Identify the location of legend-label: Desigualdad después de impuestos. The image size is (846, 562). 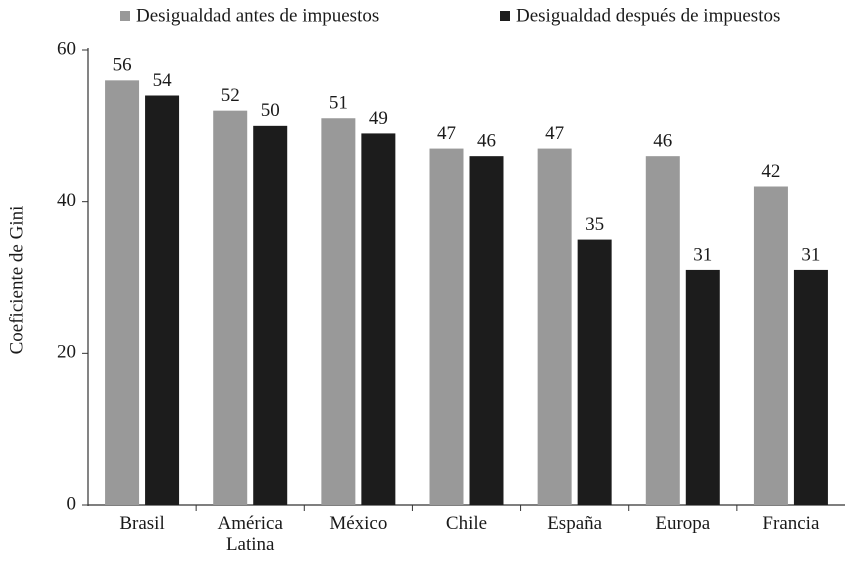
(648, 15).